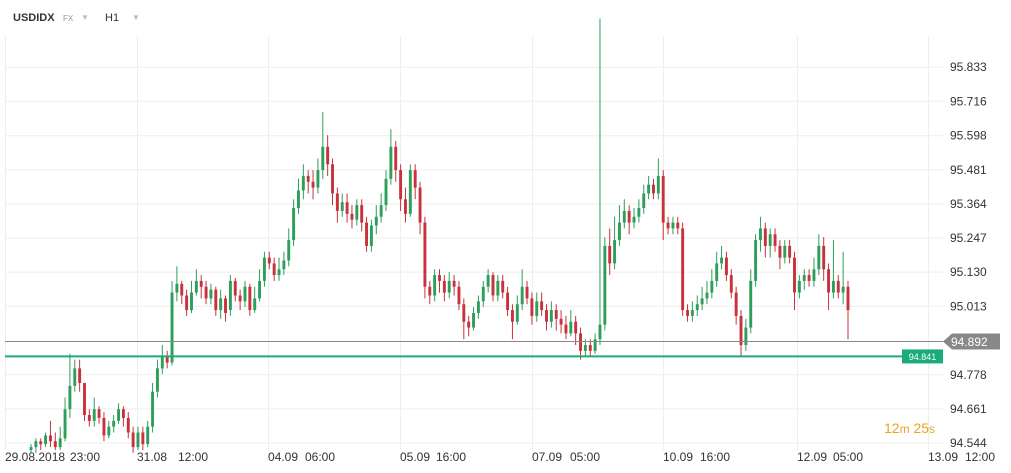  What do you see at coordinates (968, 272) in the screenshot?
I see `y-tick-label: 95.130` at bounding box center [968, 272].